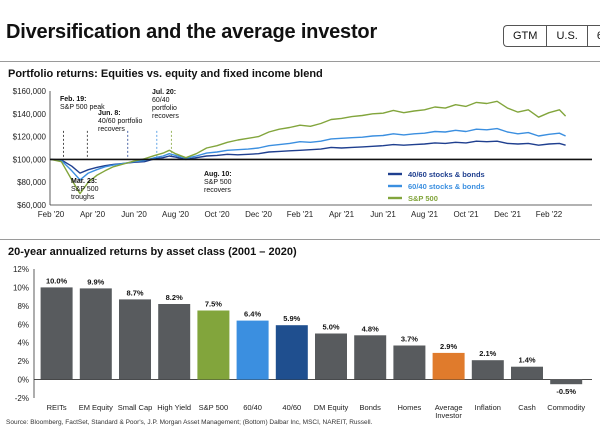  Describe the element at coordinates (30, 91) in the screenshot. I see `y-tick-label: $160,000` at that location.